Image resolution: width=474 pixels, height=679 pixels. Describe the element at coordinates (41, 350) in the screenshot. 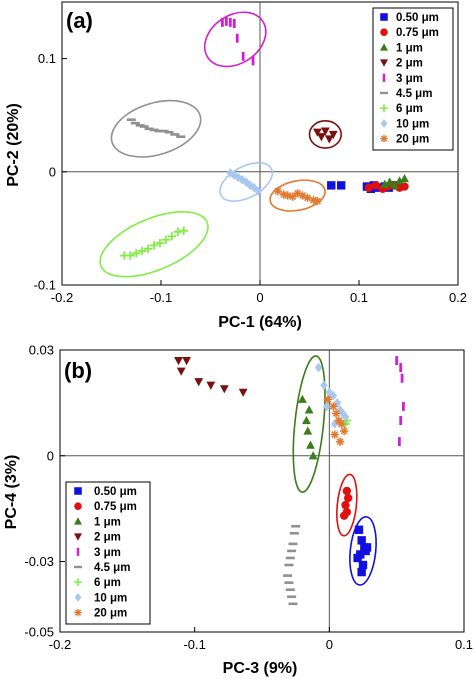

I see `y-tick-label-b: 0.03` at that location.